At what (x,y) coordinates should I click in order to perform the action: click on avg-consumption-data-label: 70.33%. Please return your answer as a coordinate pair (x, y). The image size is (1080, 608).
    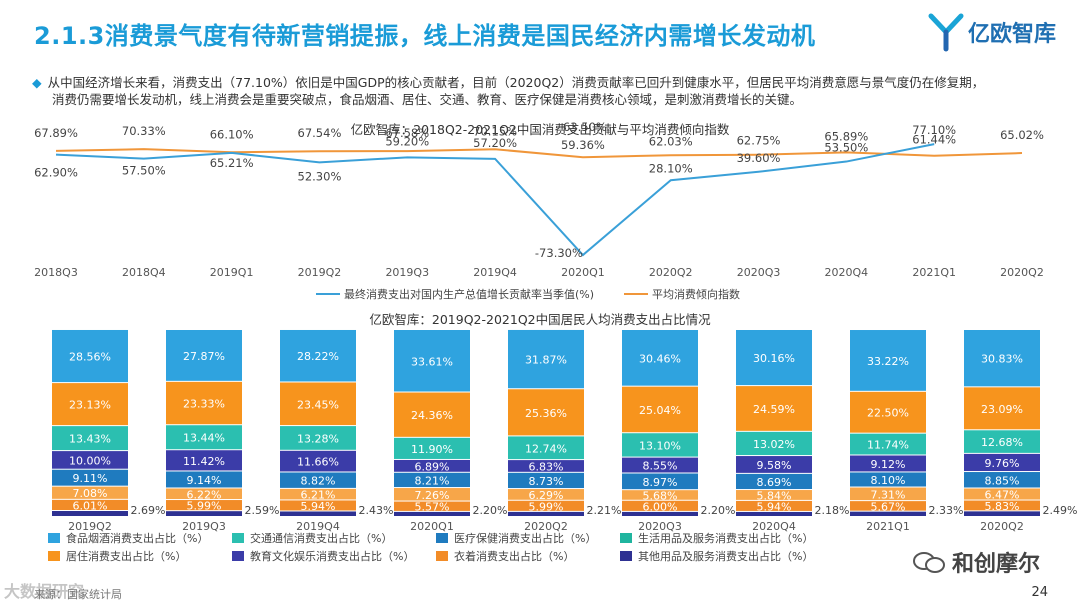
    Looking at the image, I should click on (144, 131).